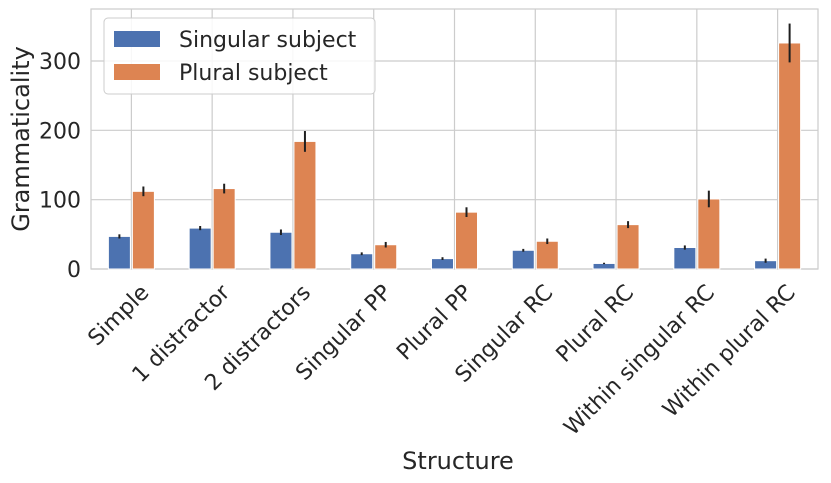 This screenshot has height=483, width=831. Describe the element at coordinates (268, 40) in the screenshot. I see `legend-label-singular: Singular subject` at that location.